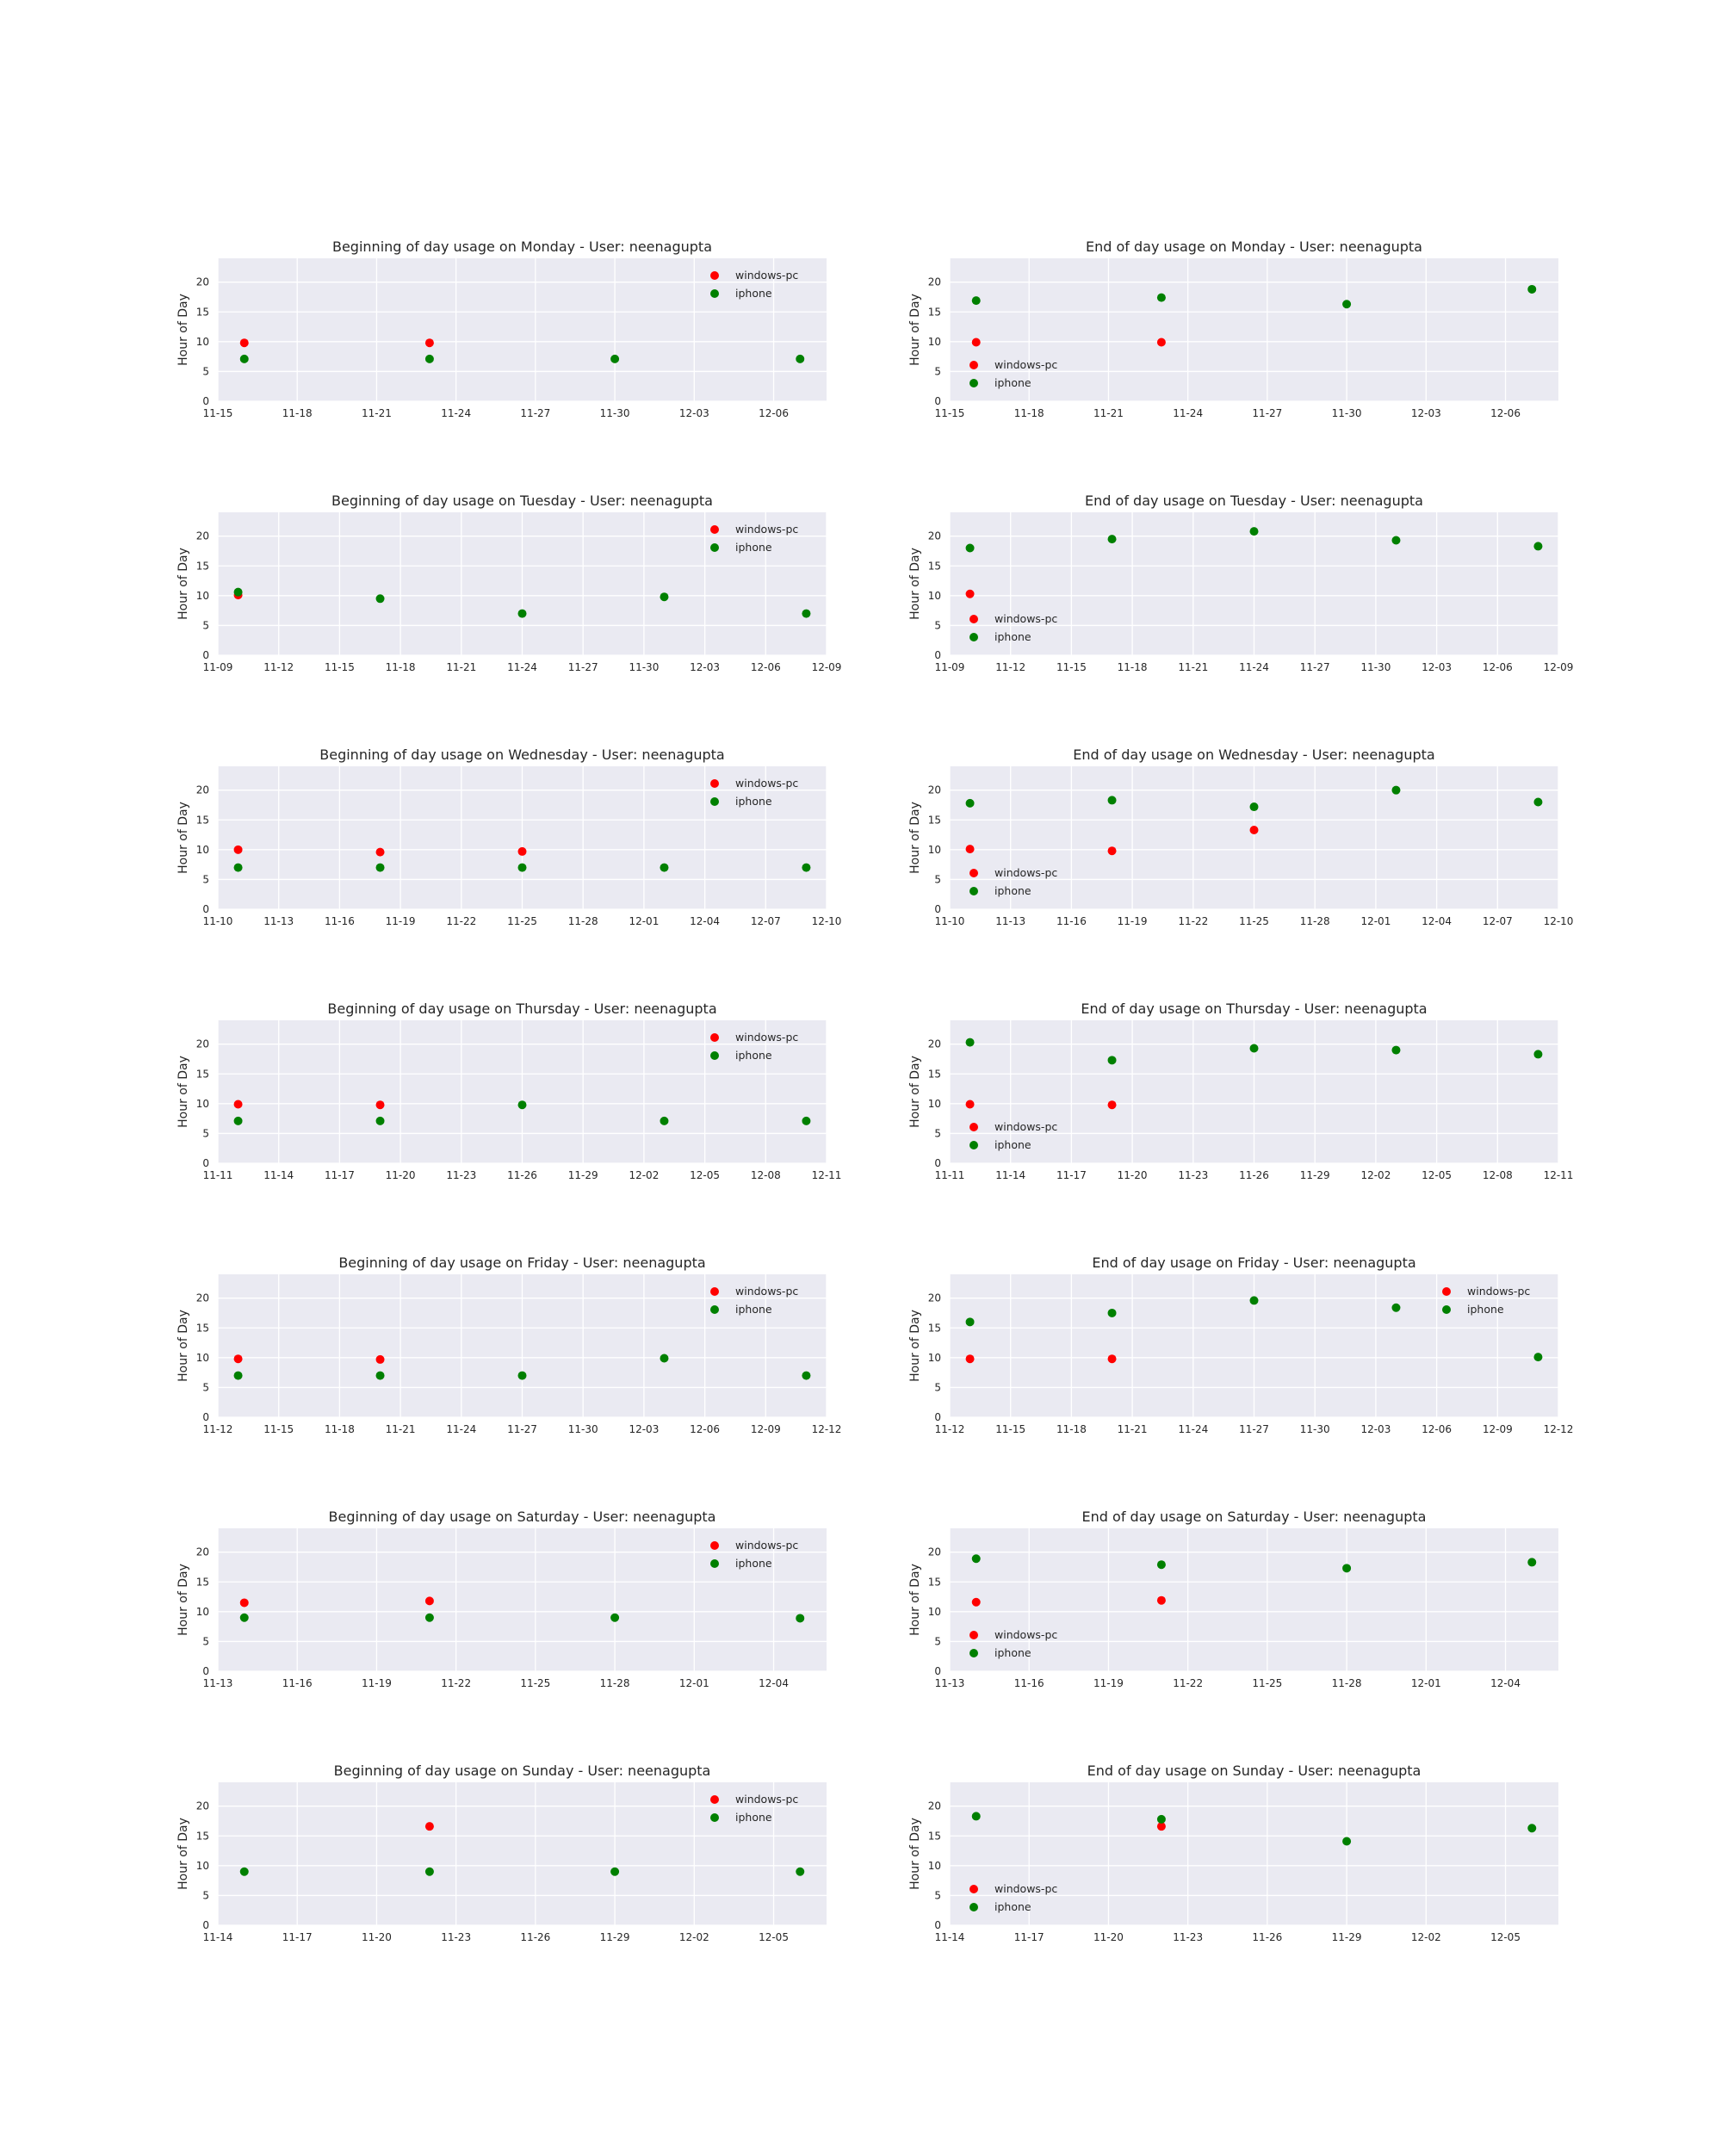 The image size is (1722, 2156). Describe the element at coordinates (950, 667) in the screenshot. I see `x-tick-label: 11-09` at that location.